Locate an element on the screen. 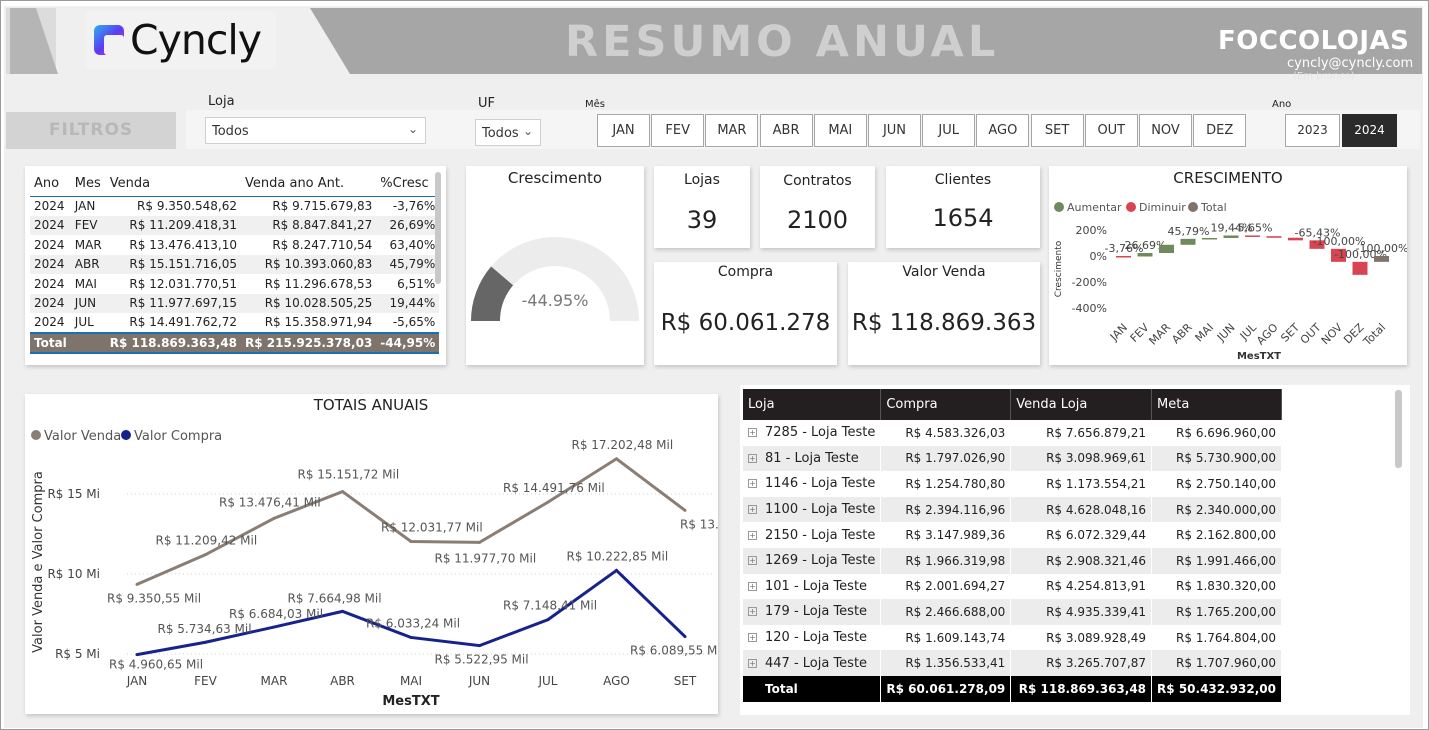  summary-cell: 26,69% is located at coordinates (408, 225).